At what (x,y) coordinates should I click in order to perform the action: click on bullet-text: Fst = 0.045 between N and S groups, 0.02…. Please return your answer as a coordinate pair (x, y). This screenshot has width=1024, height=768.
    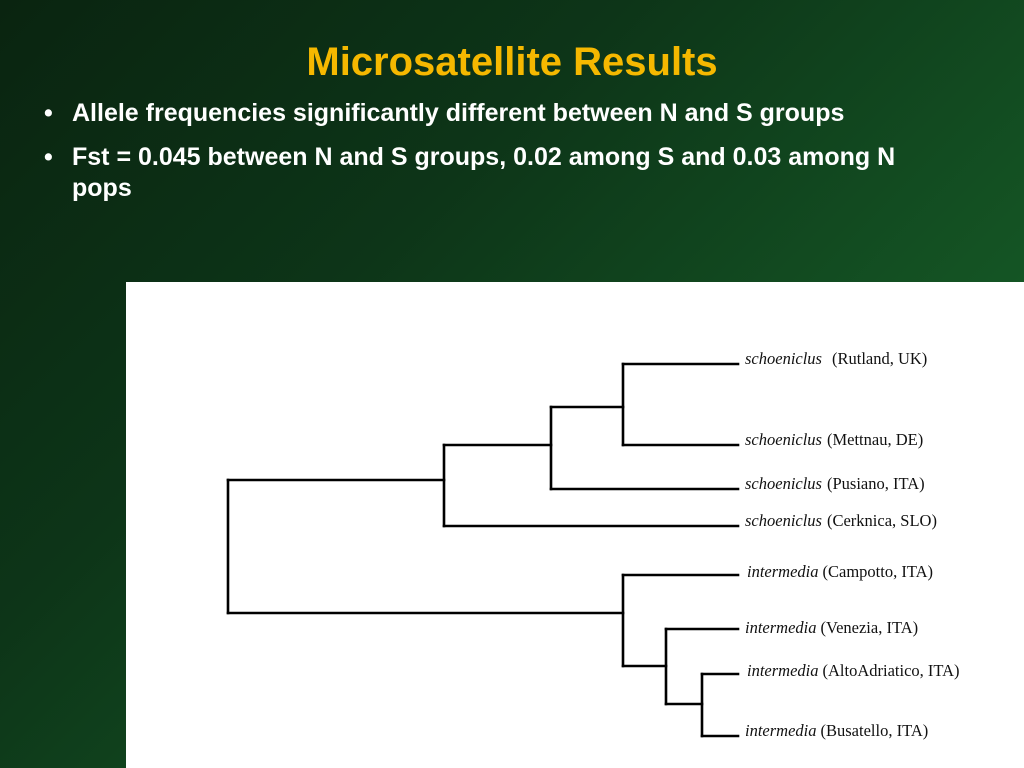
    Looking at the image, I should click on (484, 172).